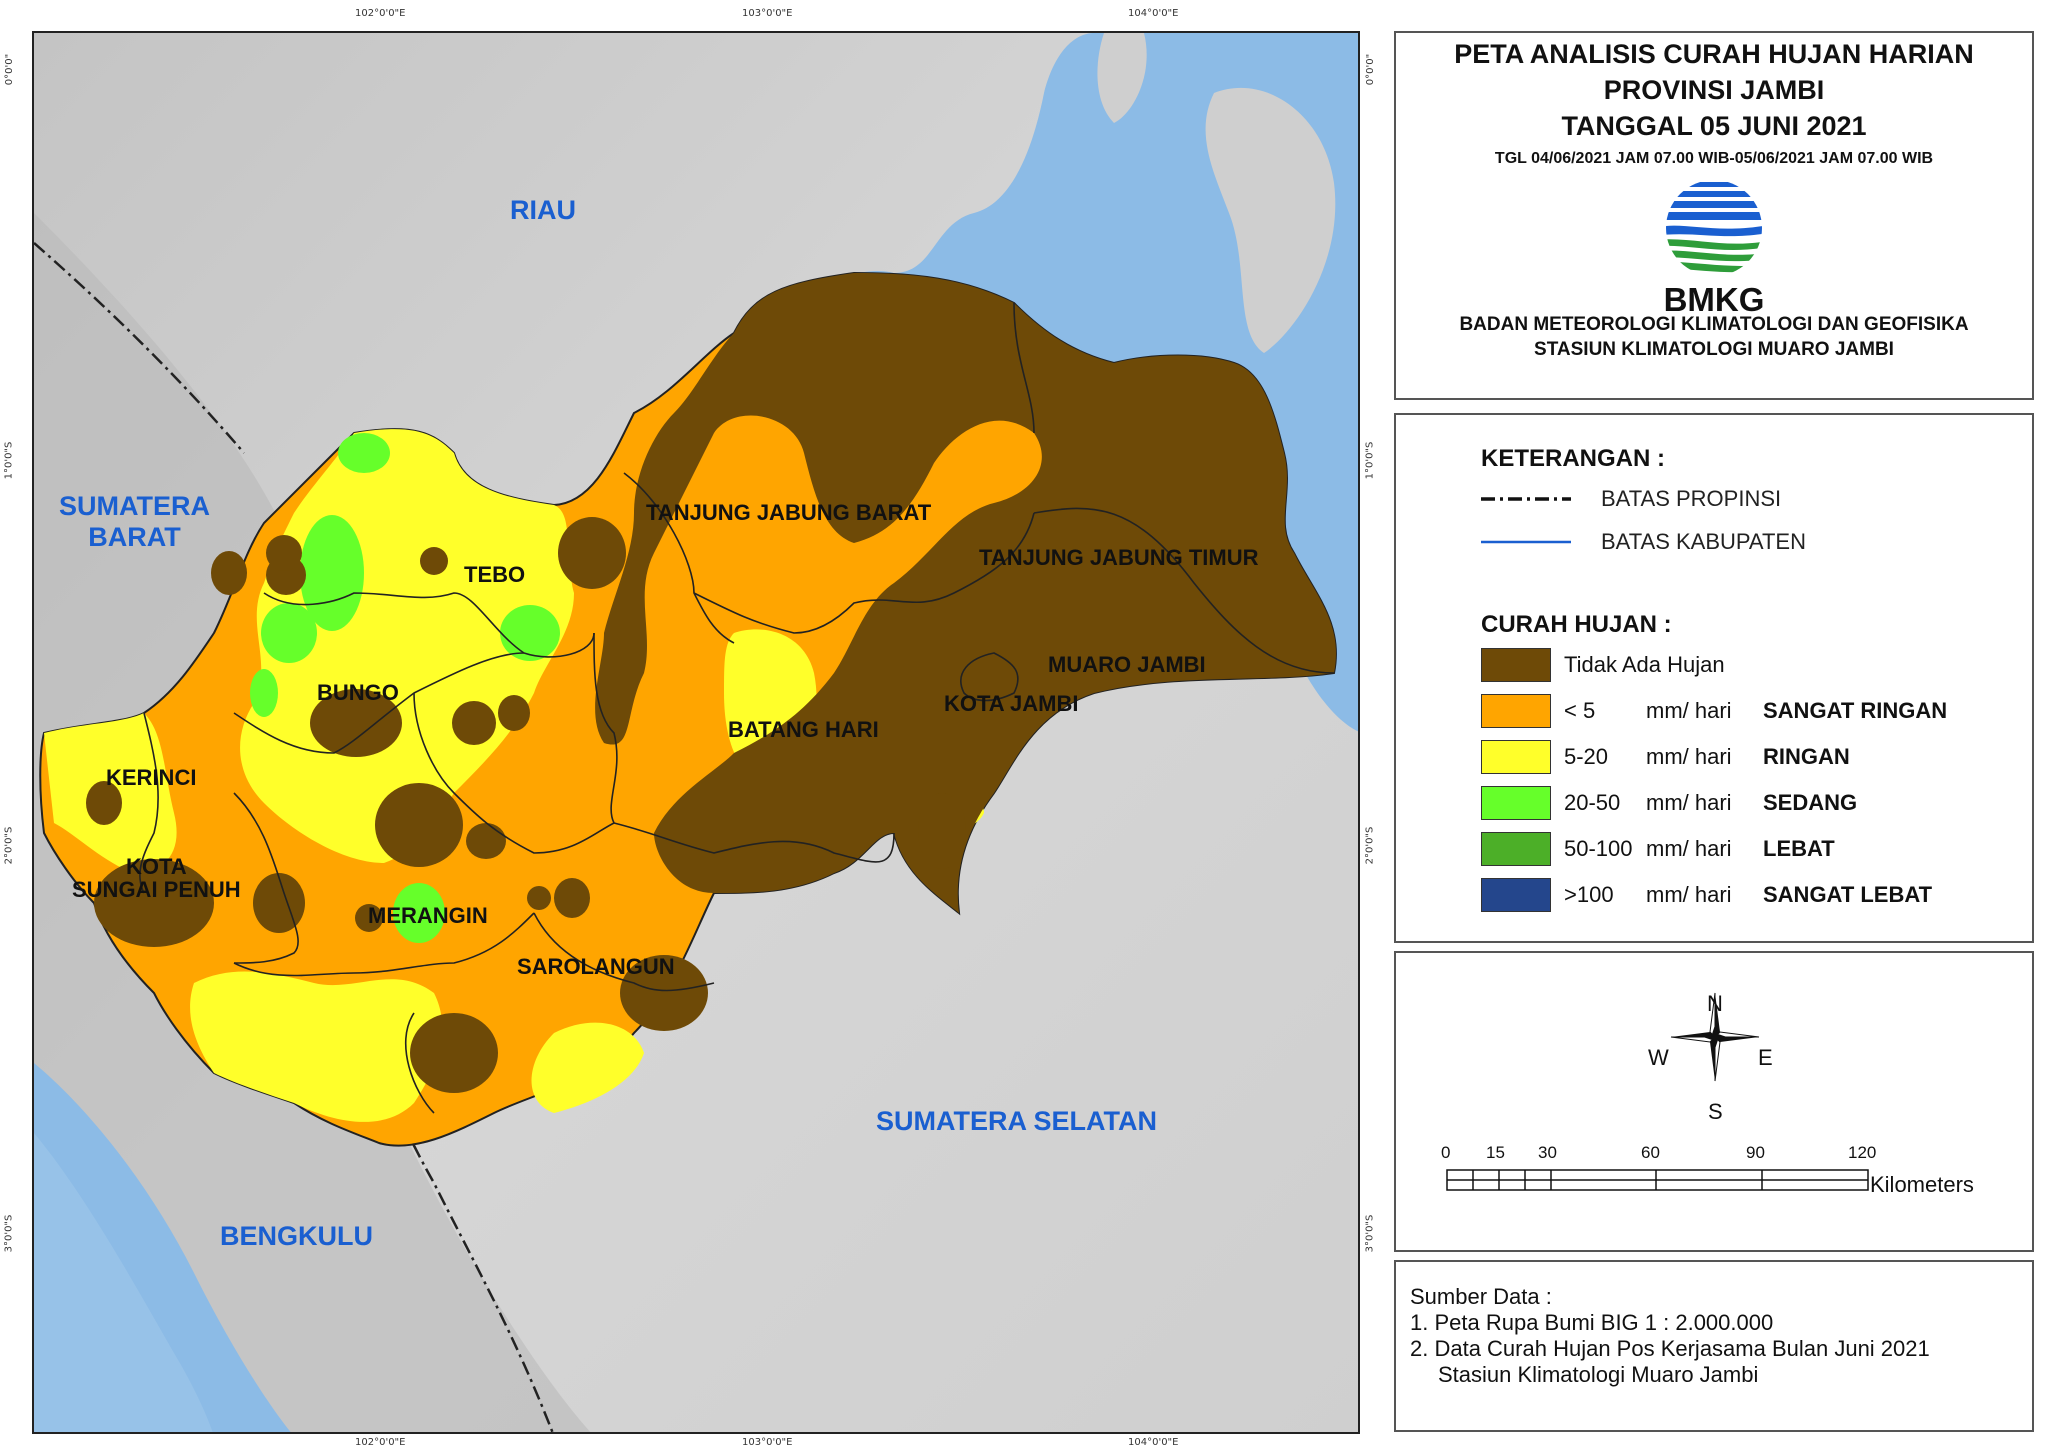  What do you see at coordinates (1598, 848) in the screenshot?
I see `legend-value: 50-100` at bounding box center [1598, 848].